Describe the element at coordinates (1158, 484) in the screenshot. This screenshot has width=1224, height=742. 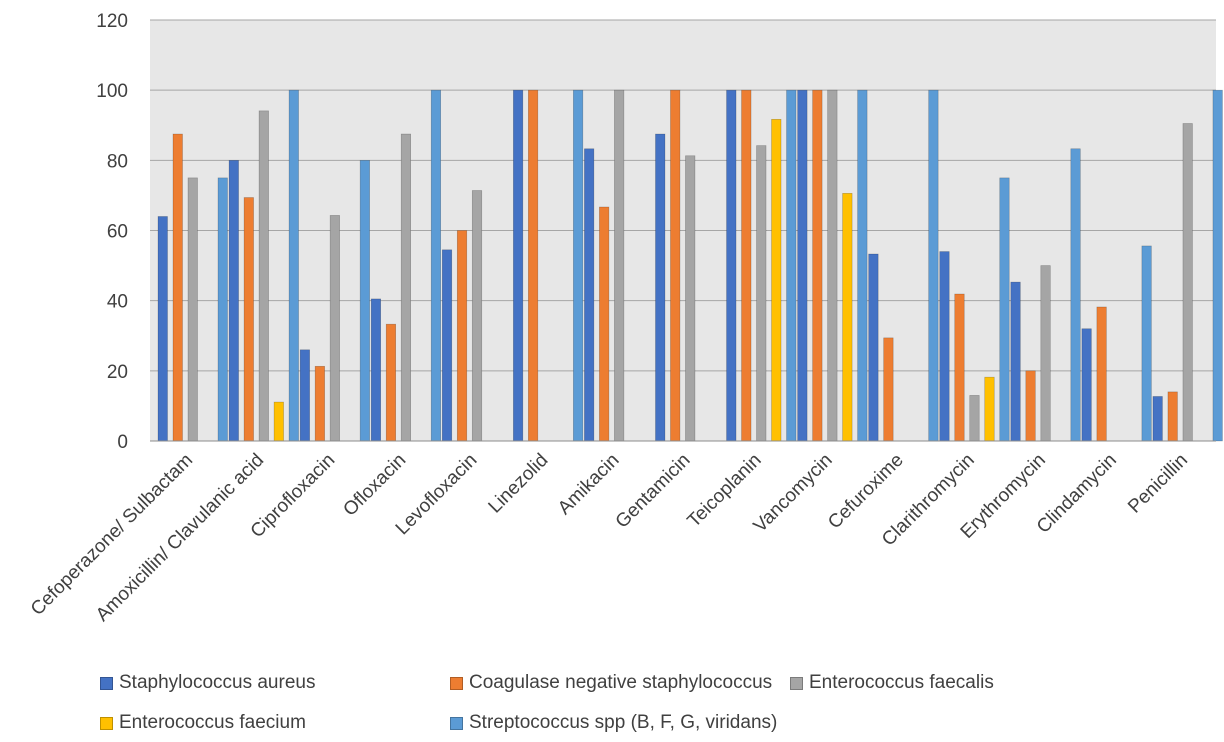
I see `x-tick-label: Penicillin` at that location.